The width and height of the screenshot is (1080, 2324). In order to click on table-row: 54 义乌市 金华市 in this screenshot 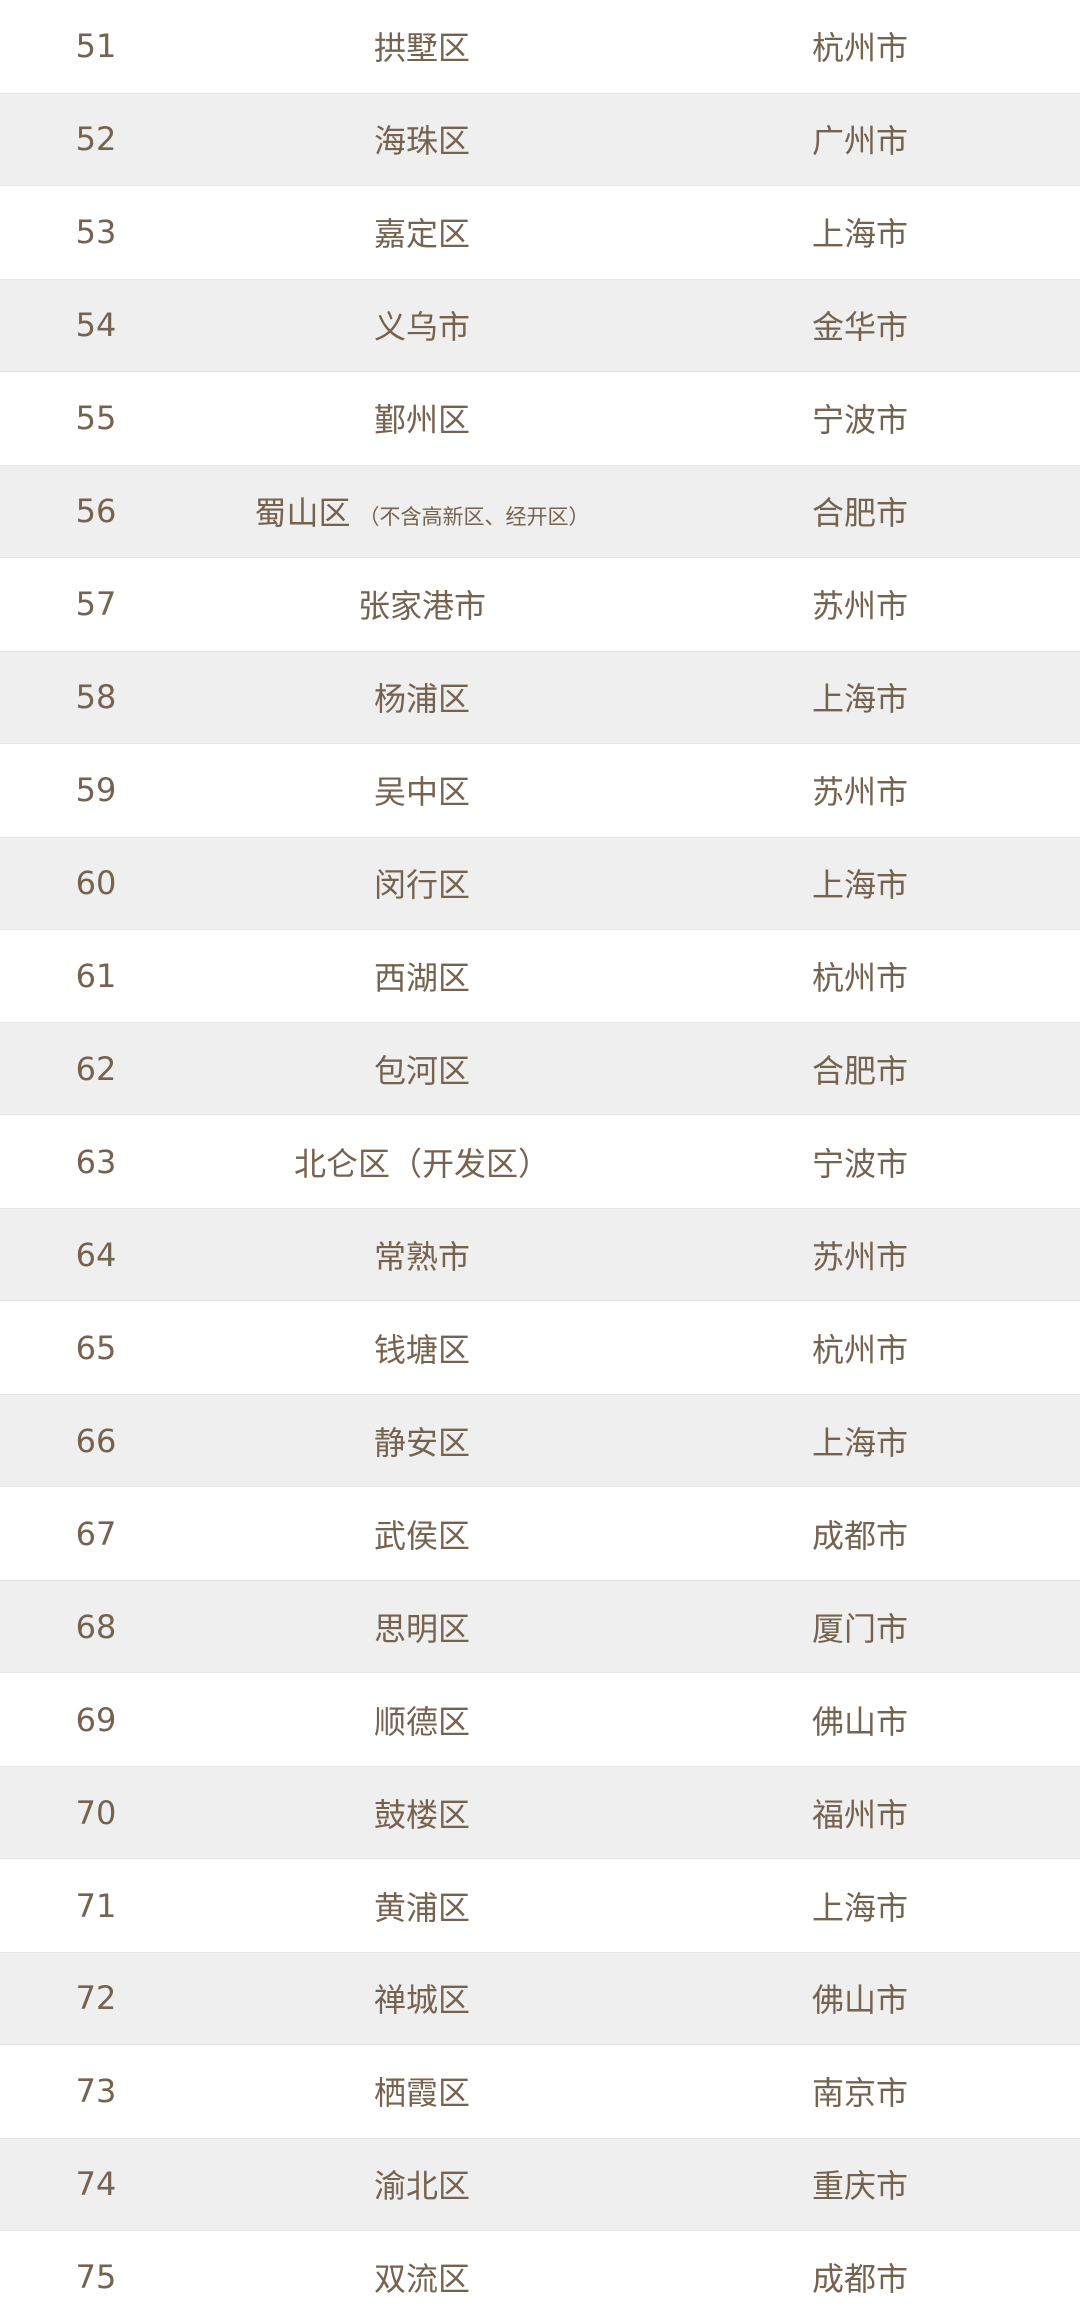, I will do `click(540, 325)`.